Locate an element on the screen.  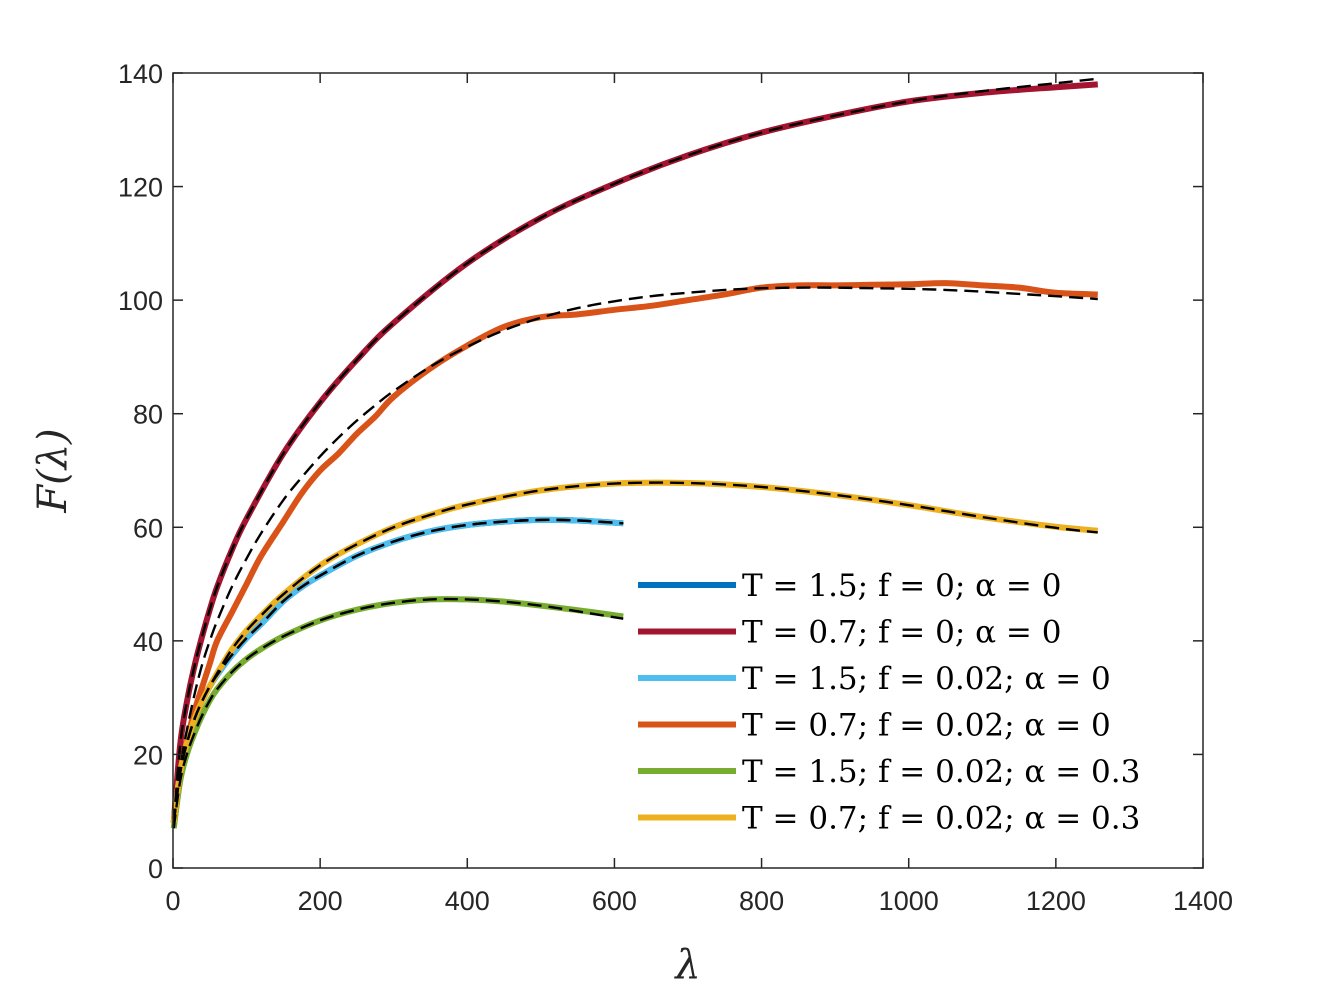
x-axis-title: λ is located at coordinates (686, 965).